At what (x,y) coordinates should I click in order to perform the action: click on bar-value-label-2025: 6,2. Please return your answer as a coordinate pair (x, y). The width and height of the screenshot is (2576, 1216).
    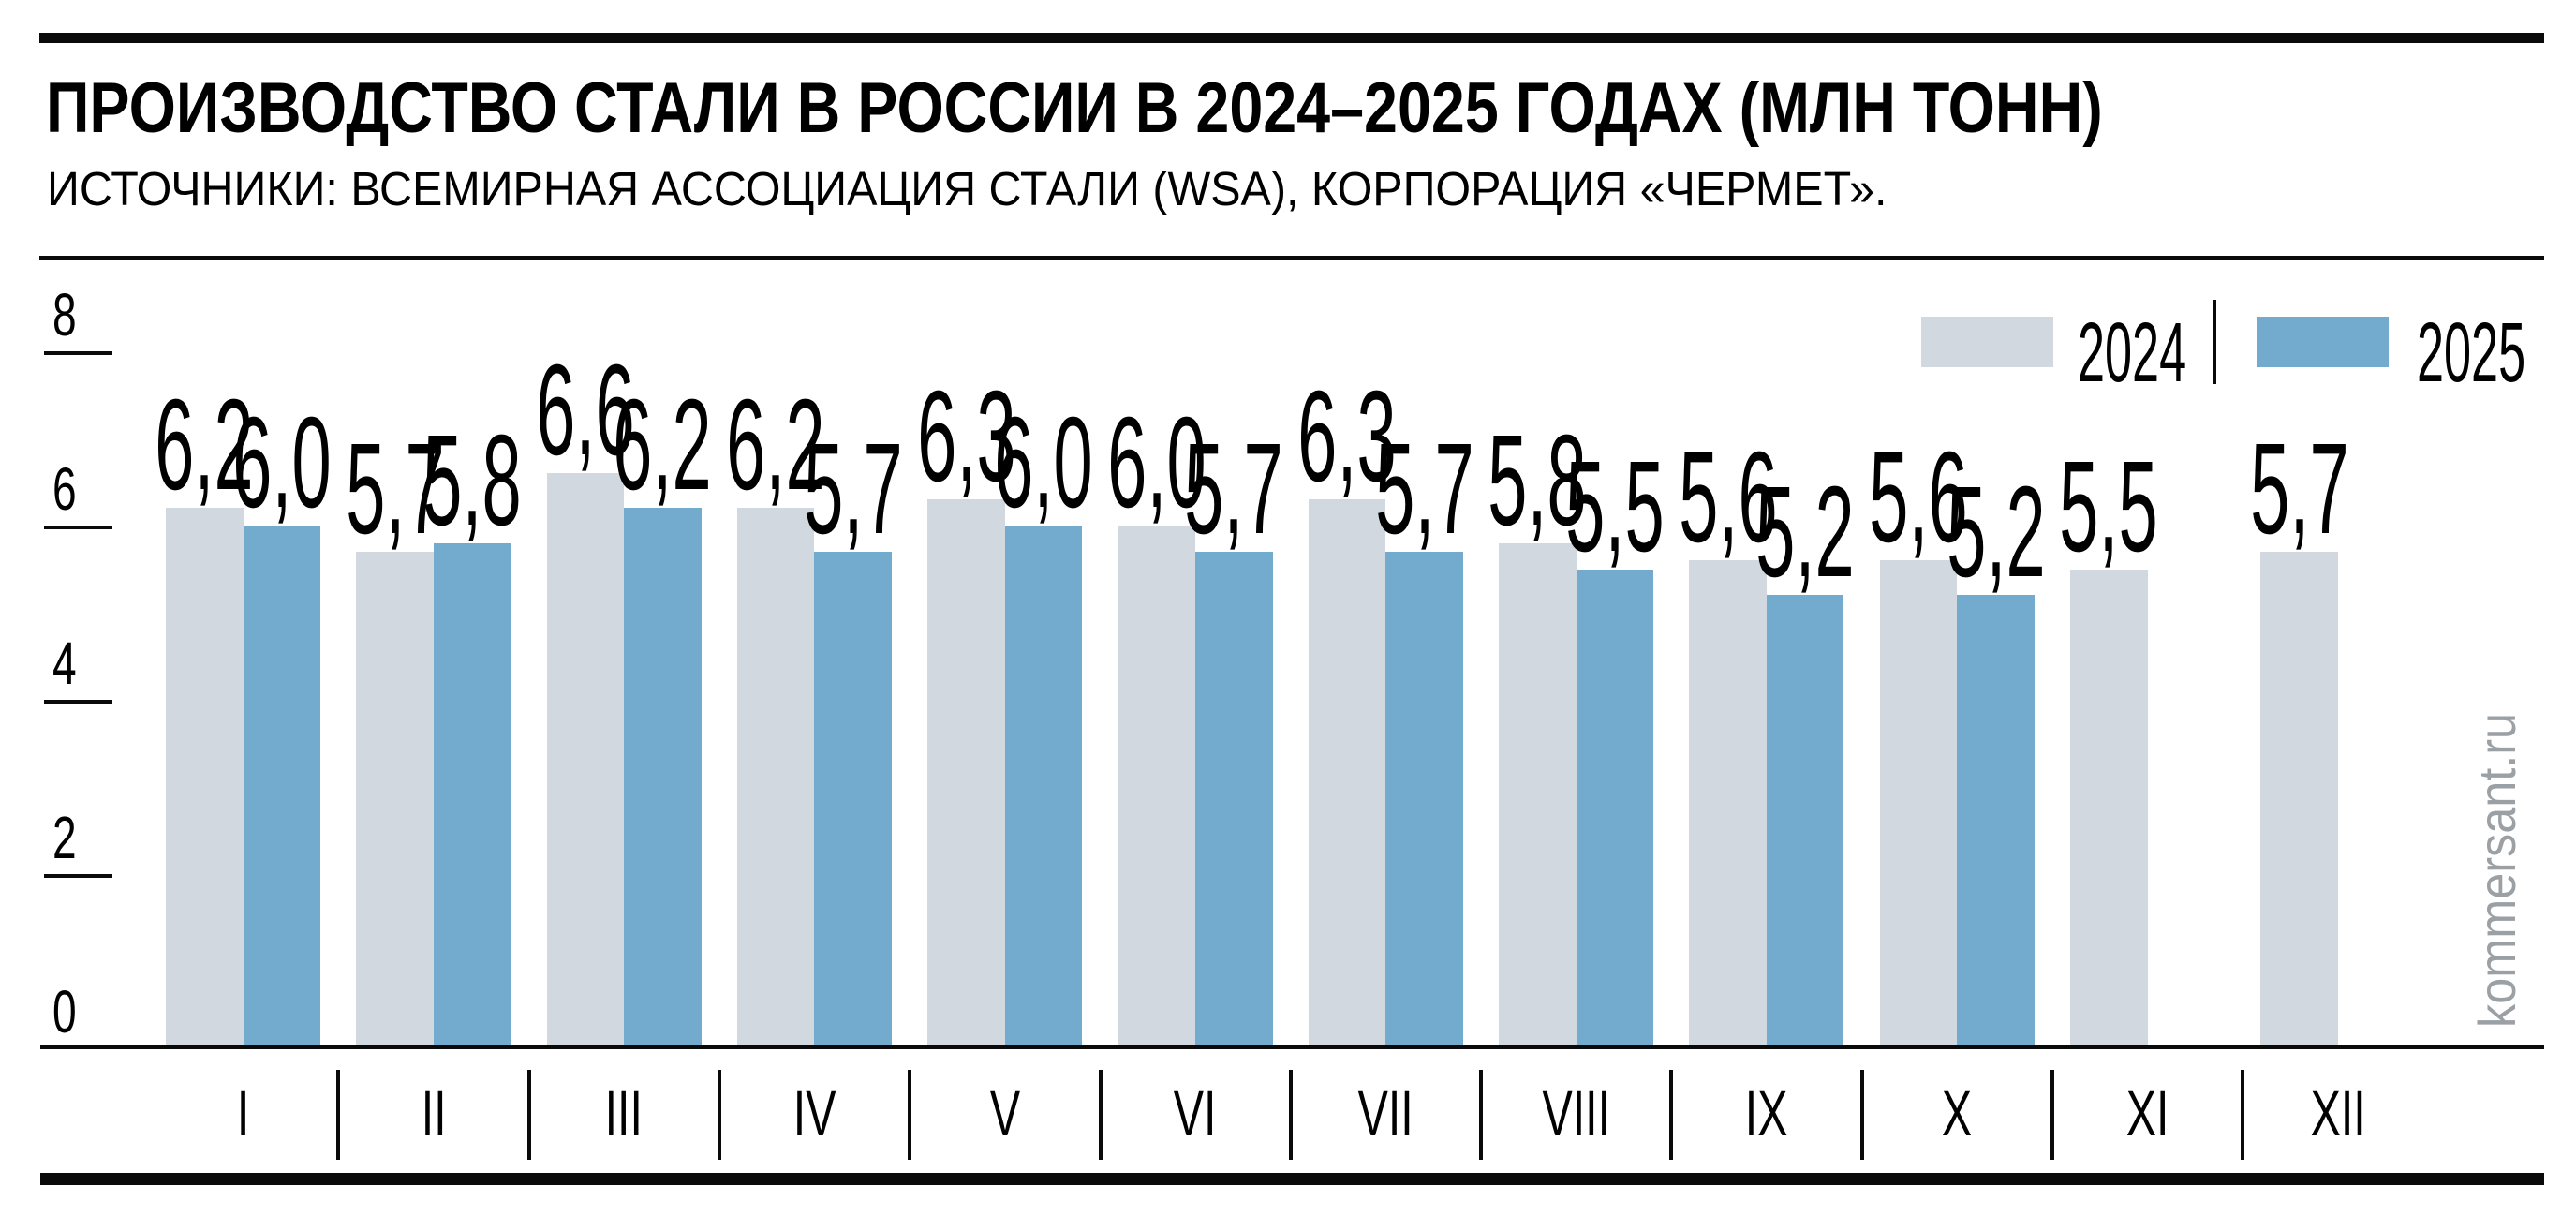
    Looking at the image, I should click on (662, 445).